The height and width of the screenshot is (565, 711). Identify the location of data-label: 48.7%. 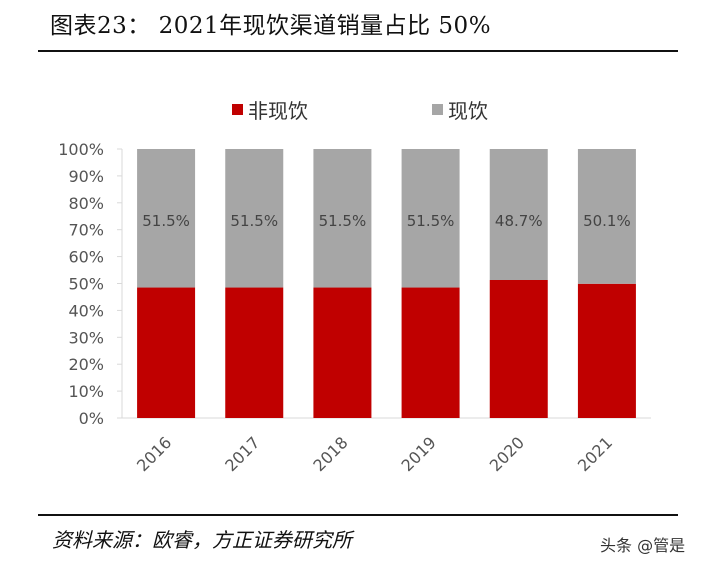
(519, 221).